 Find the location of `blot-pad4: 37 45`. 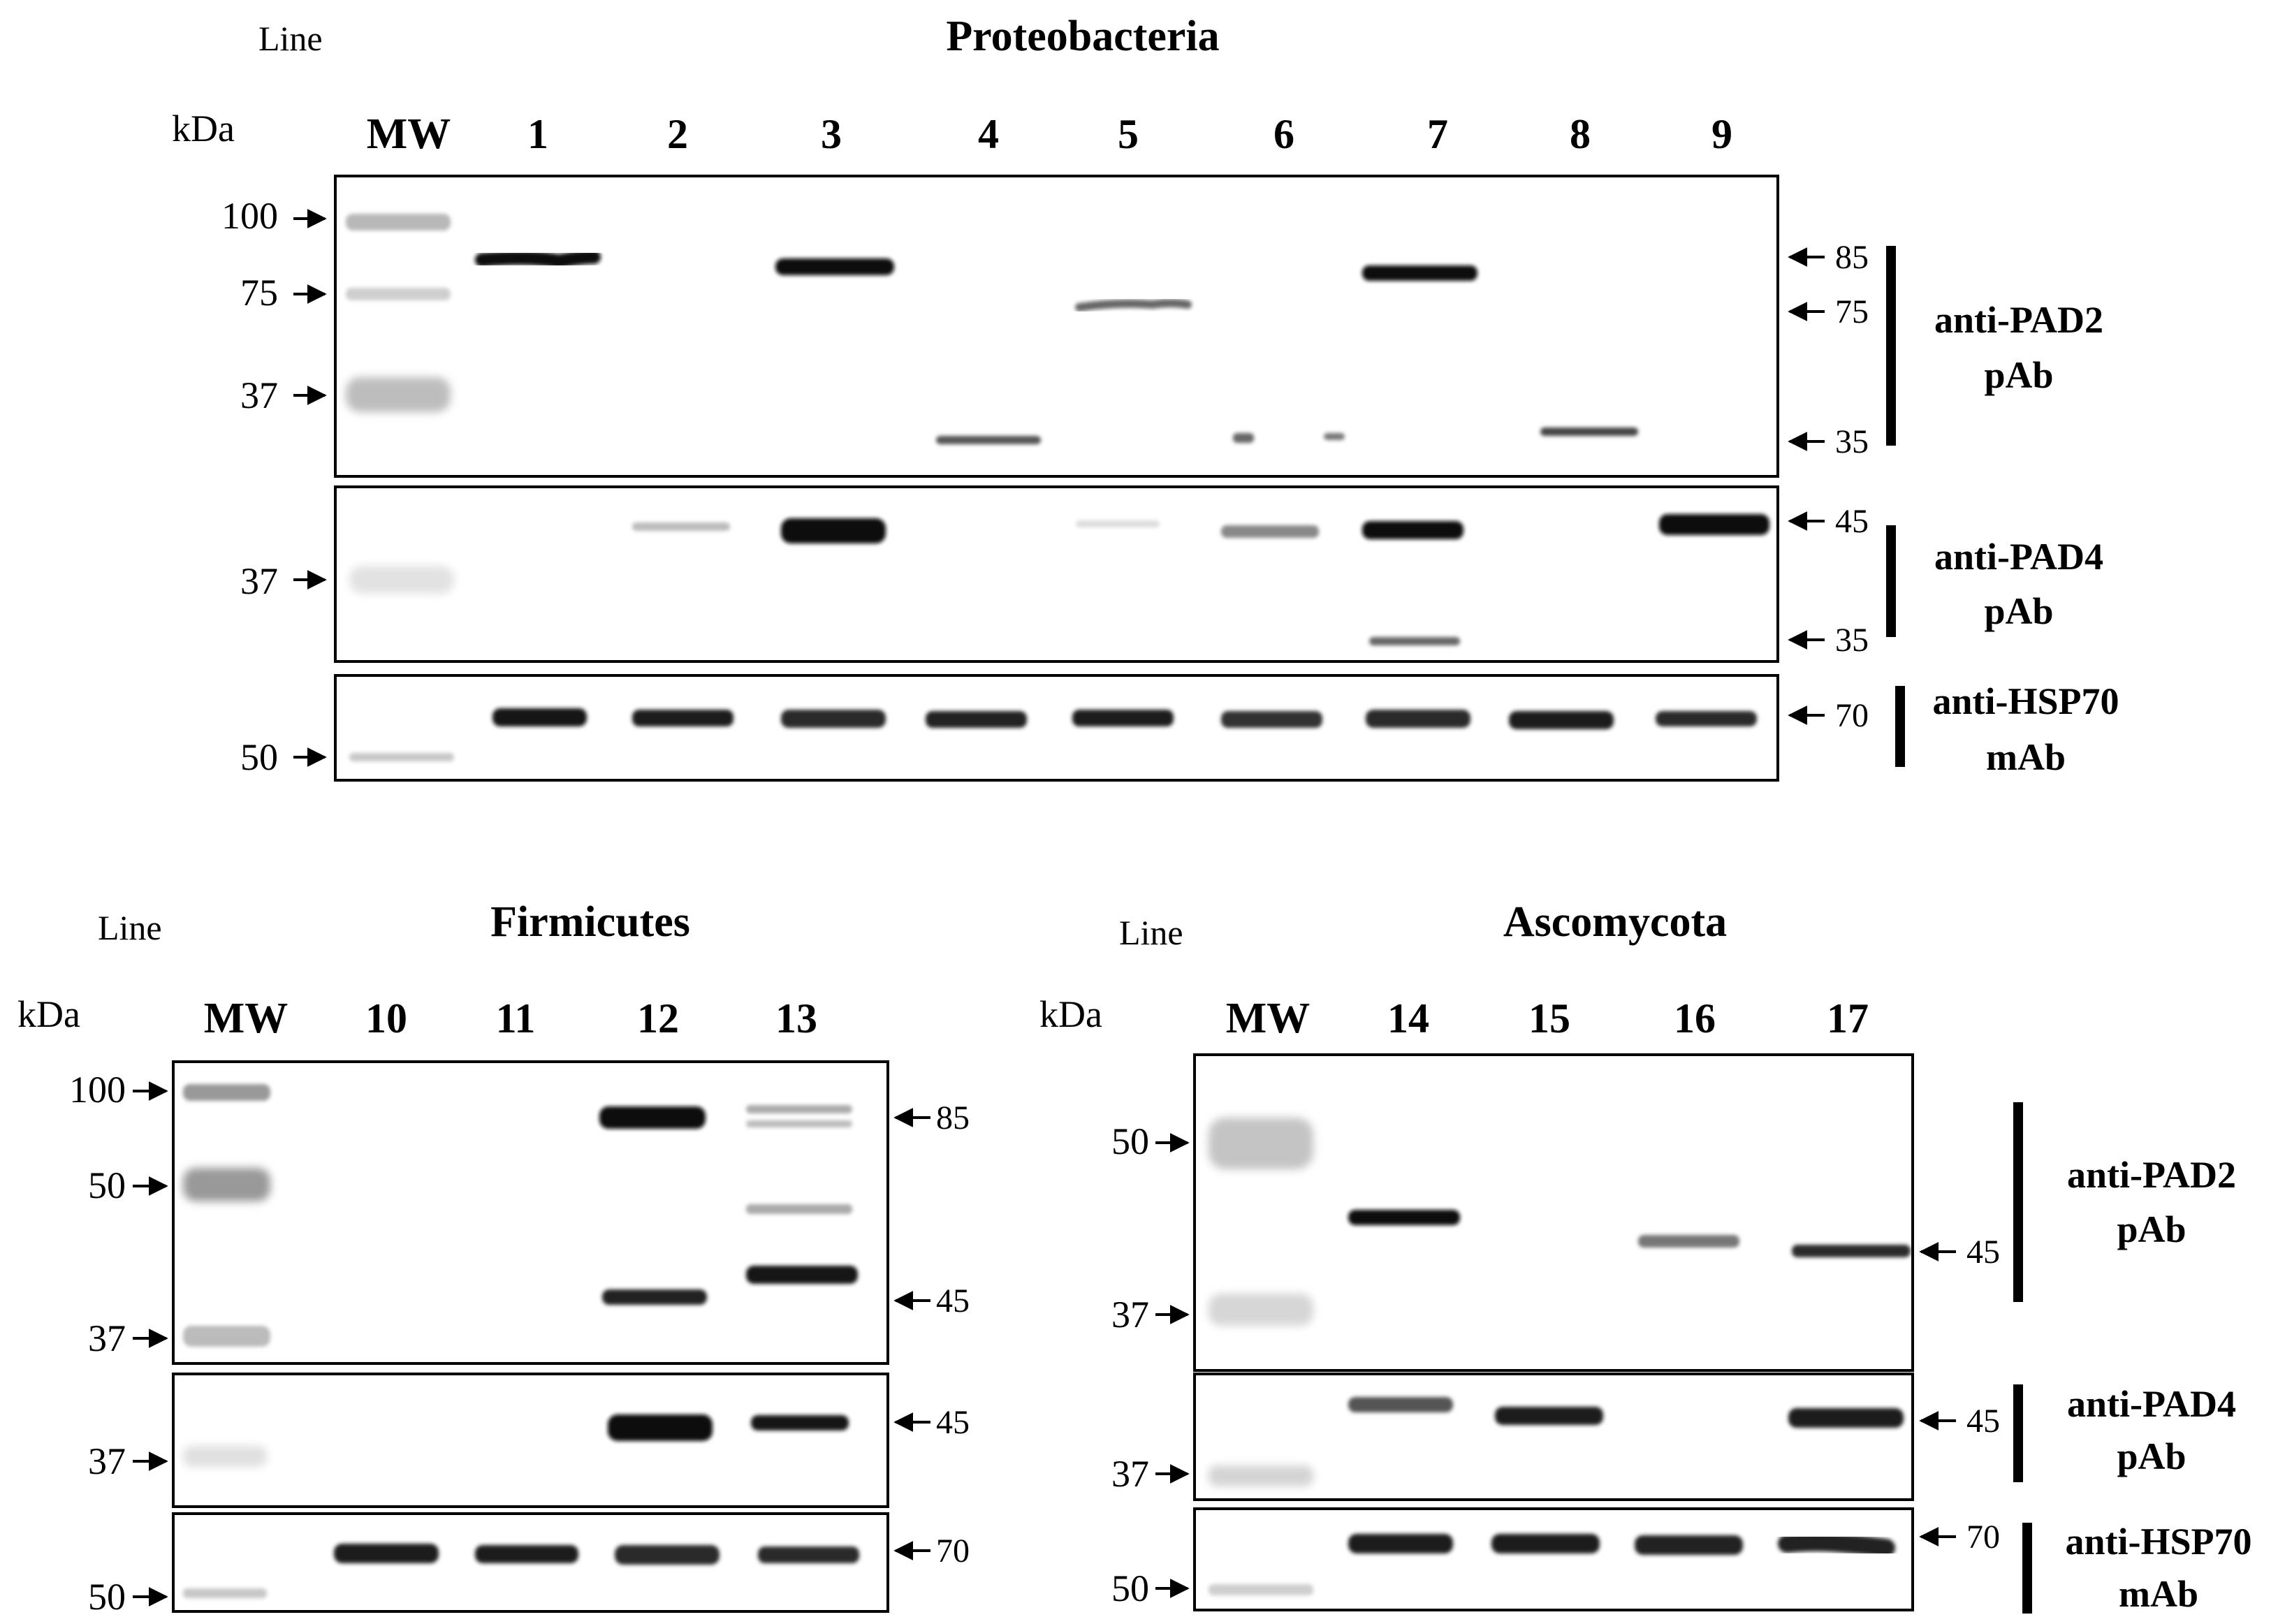

blot-pad4: 37 45 is located at coordinates (529, 1440).